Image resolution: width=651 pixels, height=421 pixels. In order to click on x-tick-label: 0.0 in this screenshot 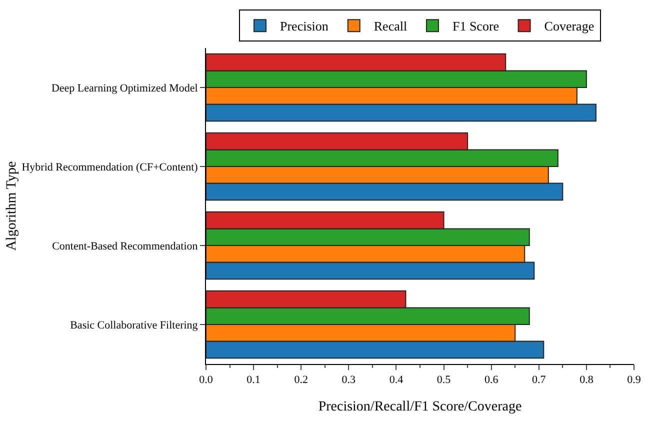, I will do `click(206, 380)`.